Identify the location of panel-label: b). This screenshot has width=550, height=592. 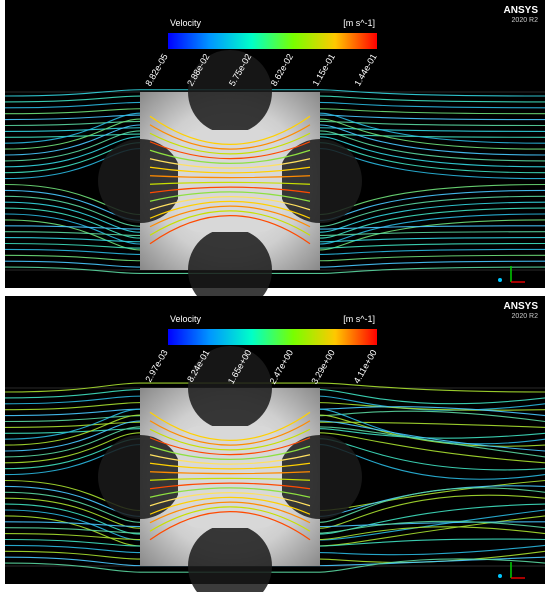
(17, 312).